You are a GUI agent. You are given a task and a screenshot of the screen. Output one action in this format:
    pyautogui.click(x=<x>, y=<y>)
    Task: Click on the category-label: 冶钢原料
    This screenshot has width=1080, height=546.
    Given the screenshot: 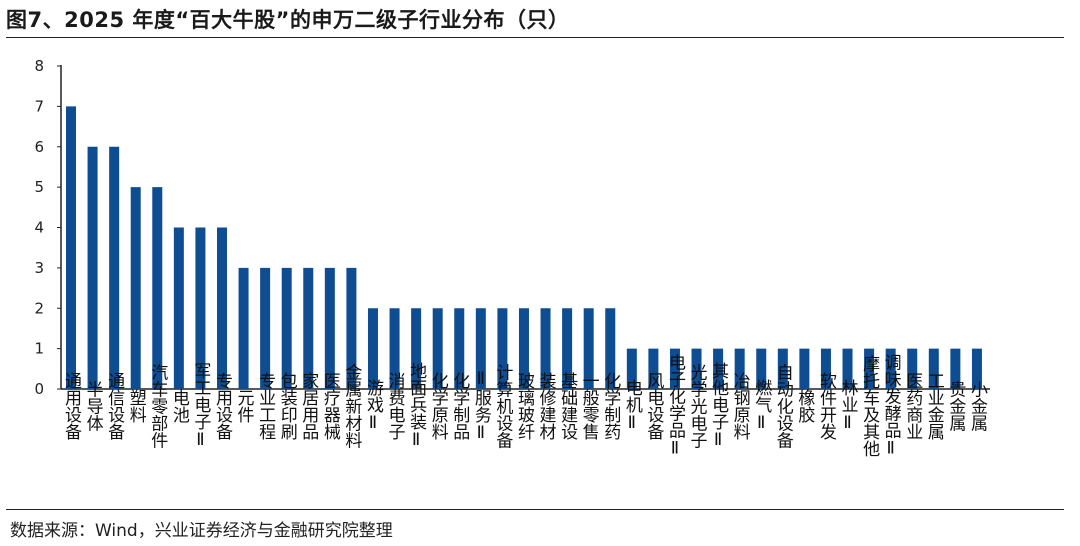 What is the action you would take?
    pyautogui.click(x=740, y=406)
    